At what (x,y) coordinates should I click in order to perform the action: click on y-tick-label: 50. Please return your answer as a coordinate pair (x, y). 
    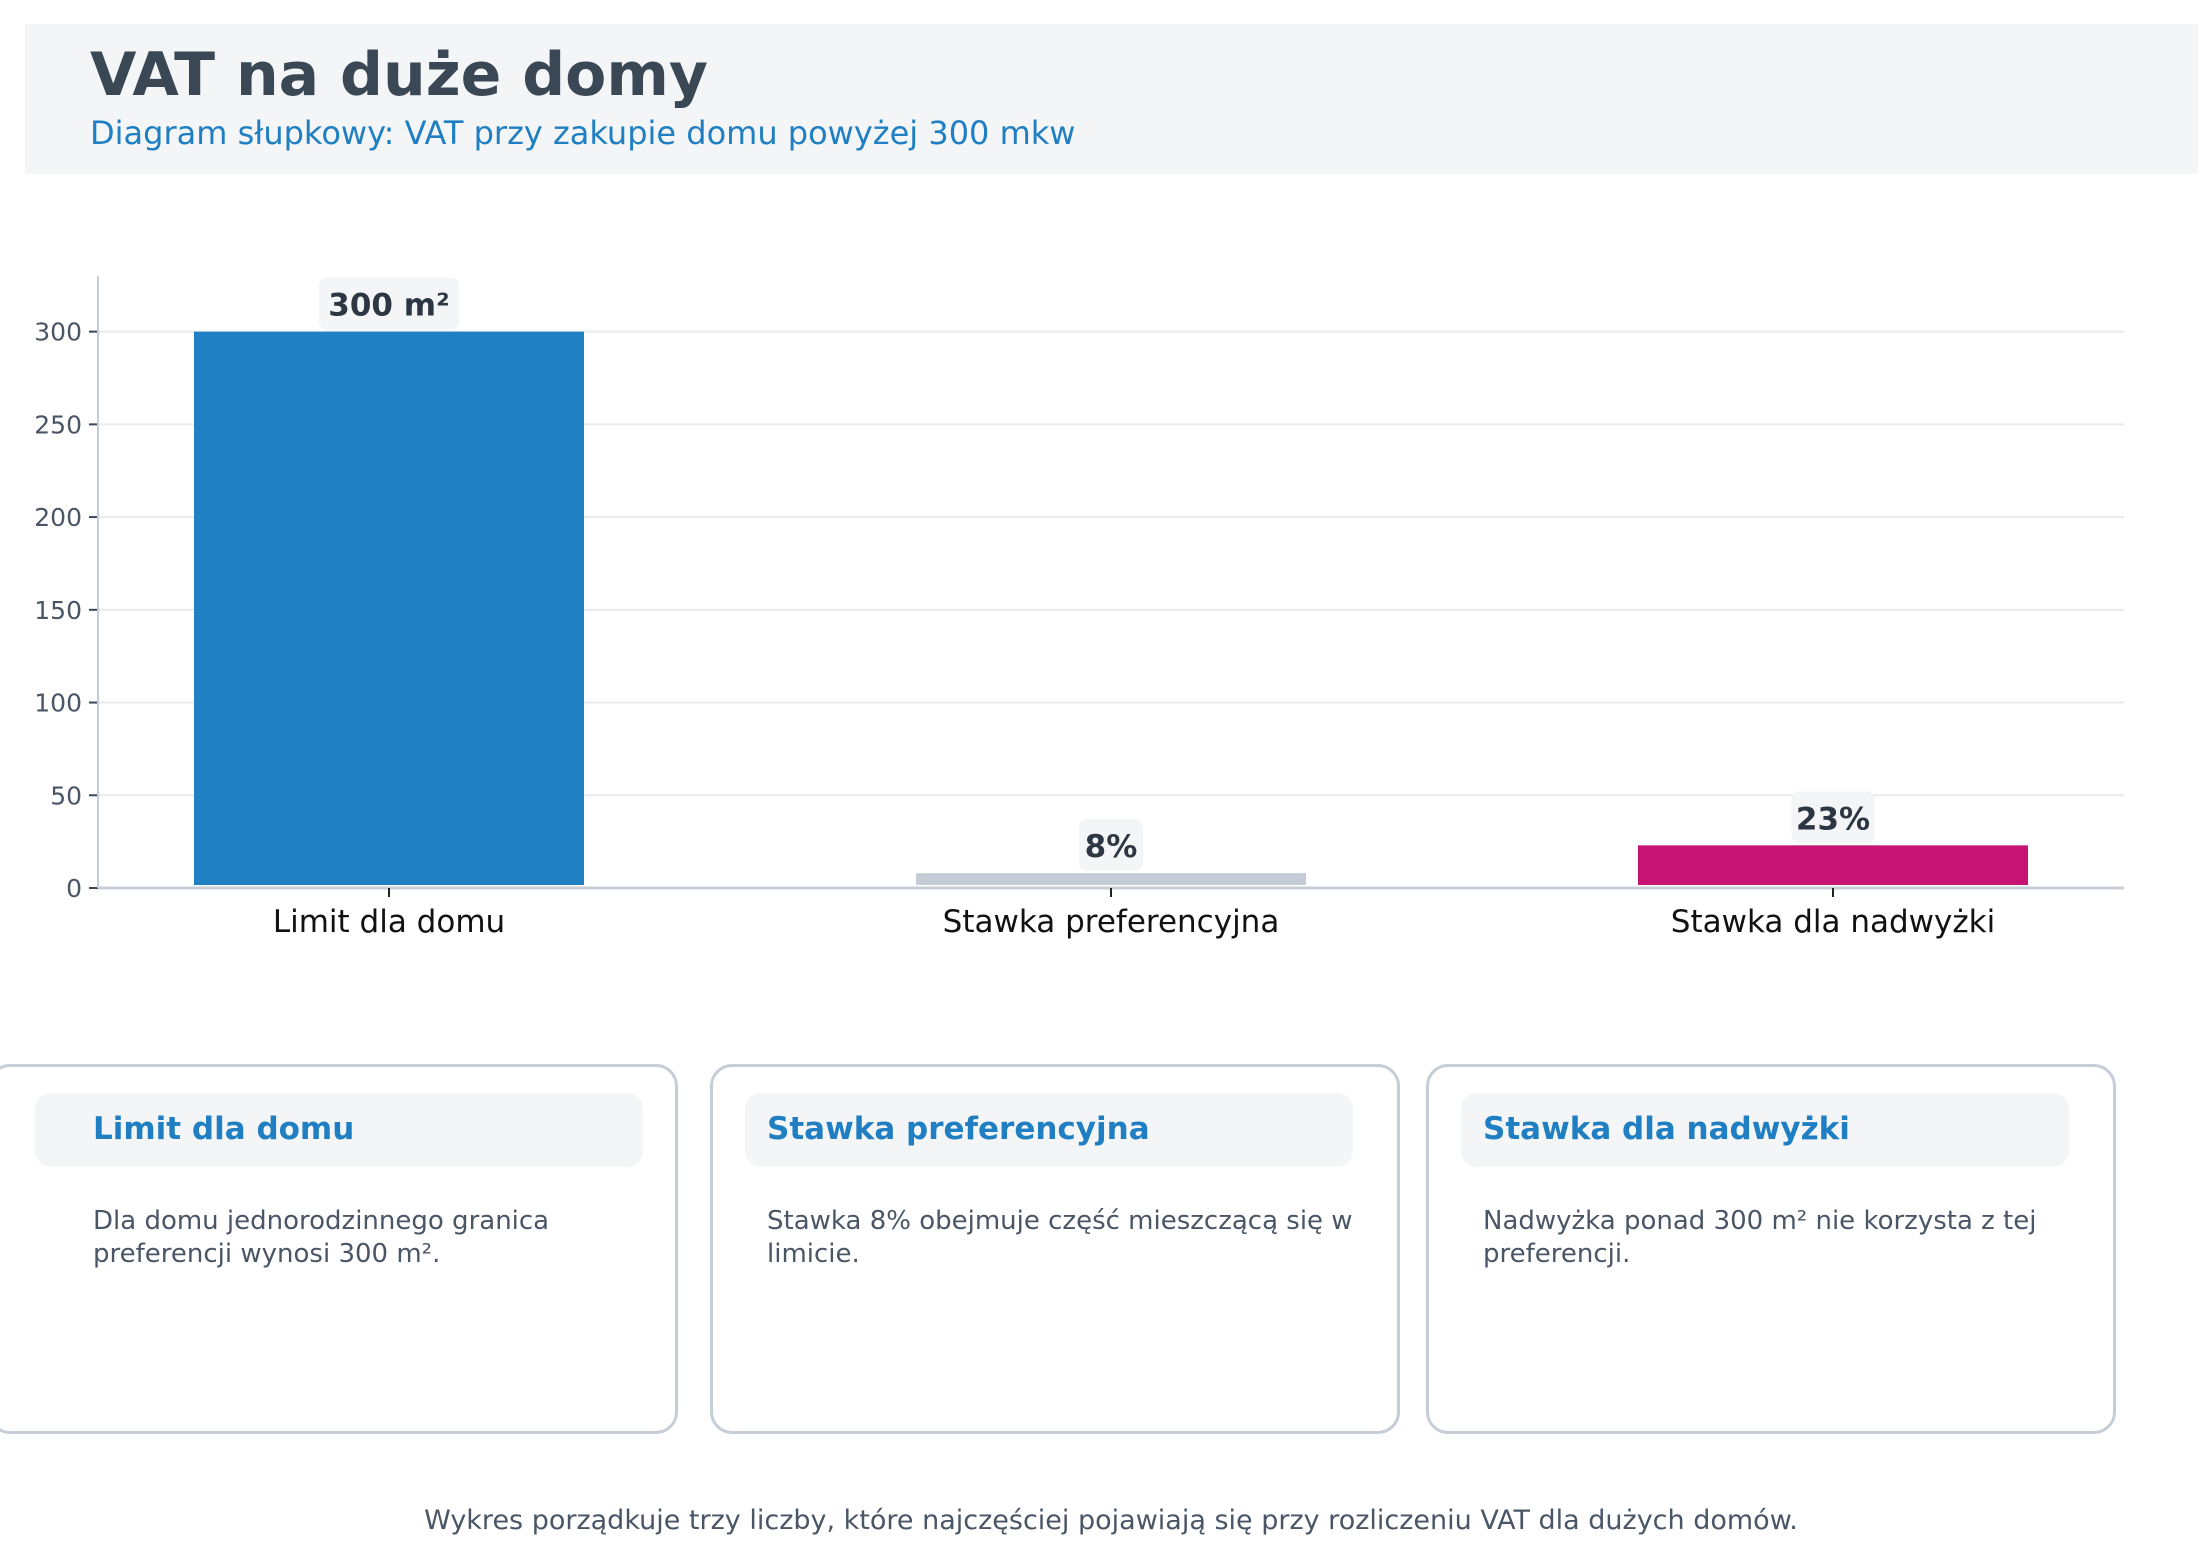
    Looking at the image, I should click on (66, 795).